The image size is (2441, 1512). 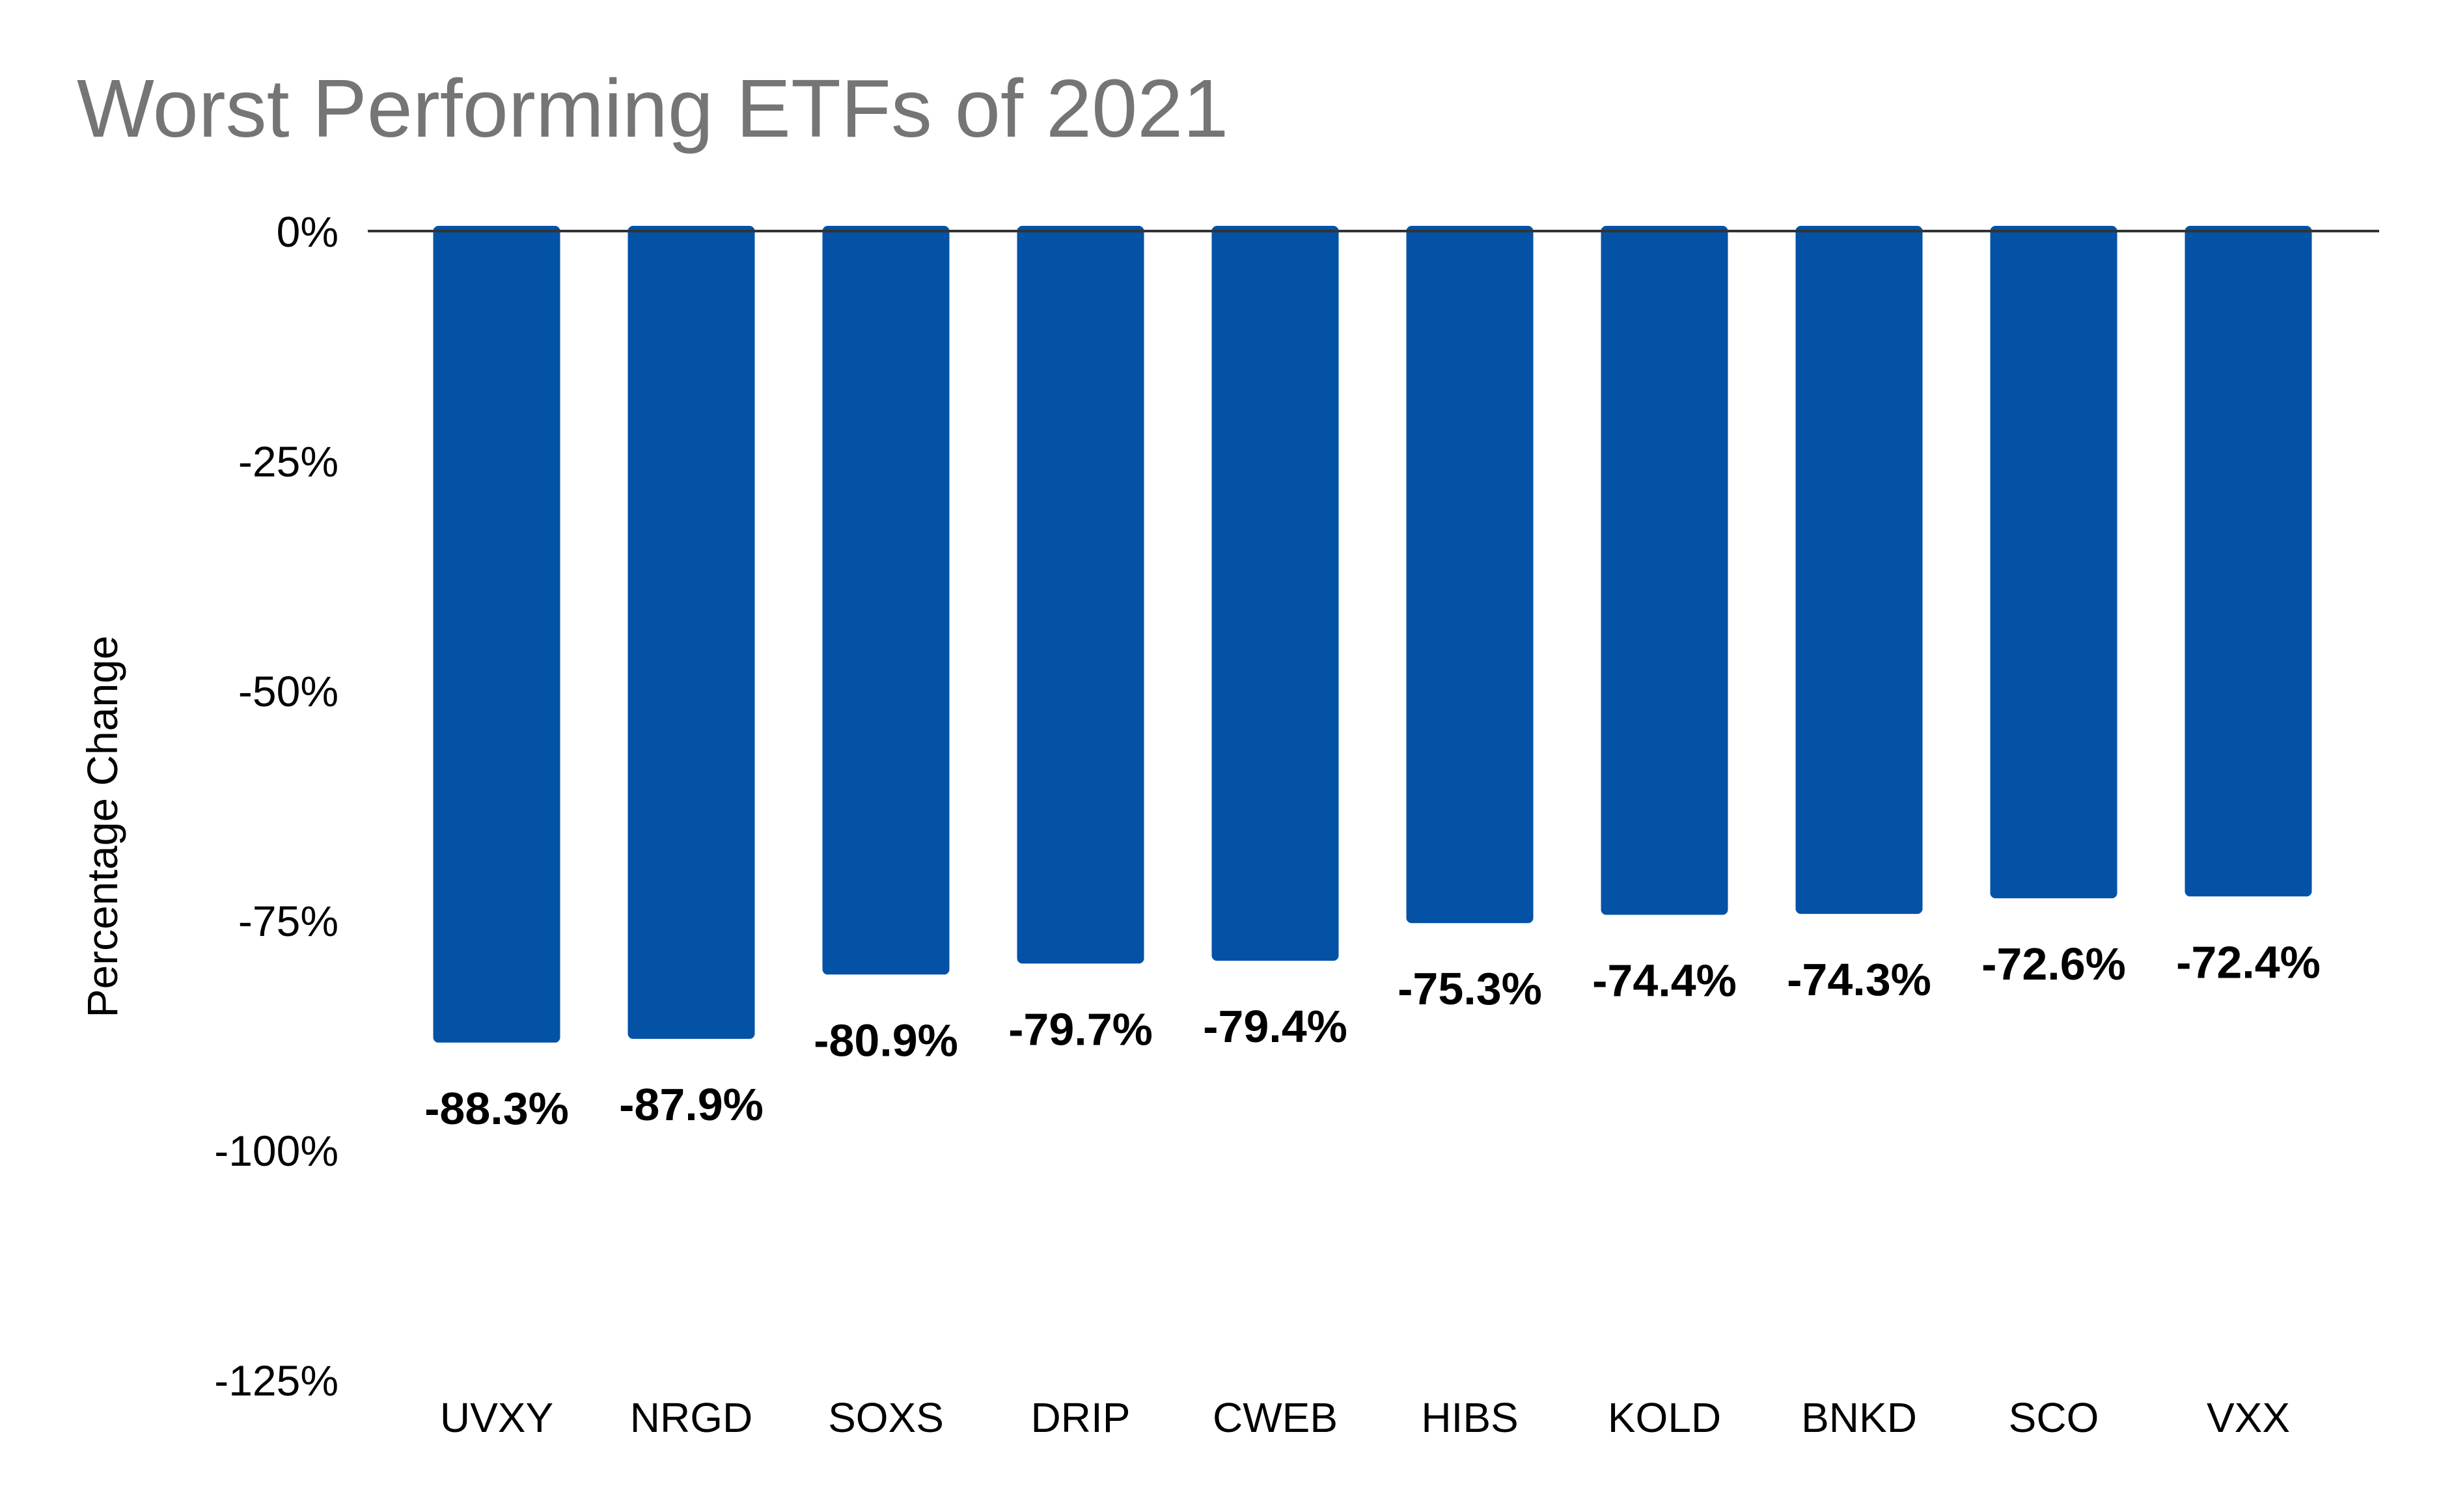 What do you see at coordinates (1275, 1417) in the screenshot?
I see `x-tick-label: CWEB` at bounding box center [1275, 1417].